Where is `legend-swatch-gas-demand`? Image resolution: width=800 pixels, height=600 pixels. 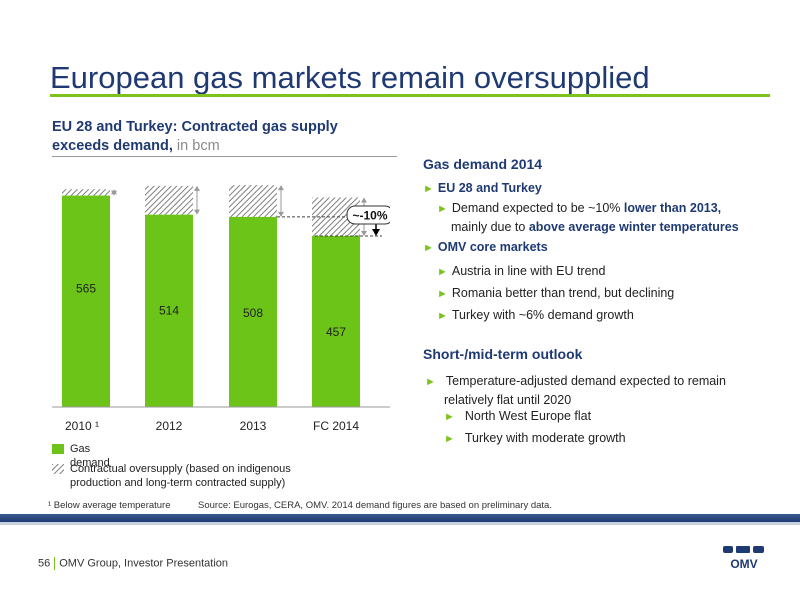 legend-swatch-gas-demand is located at coordinates (58, 449).